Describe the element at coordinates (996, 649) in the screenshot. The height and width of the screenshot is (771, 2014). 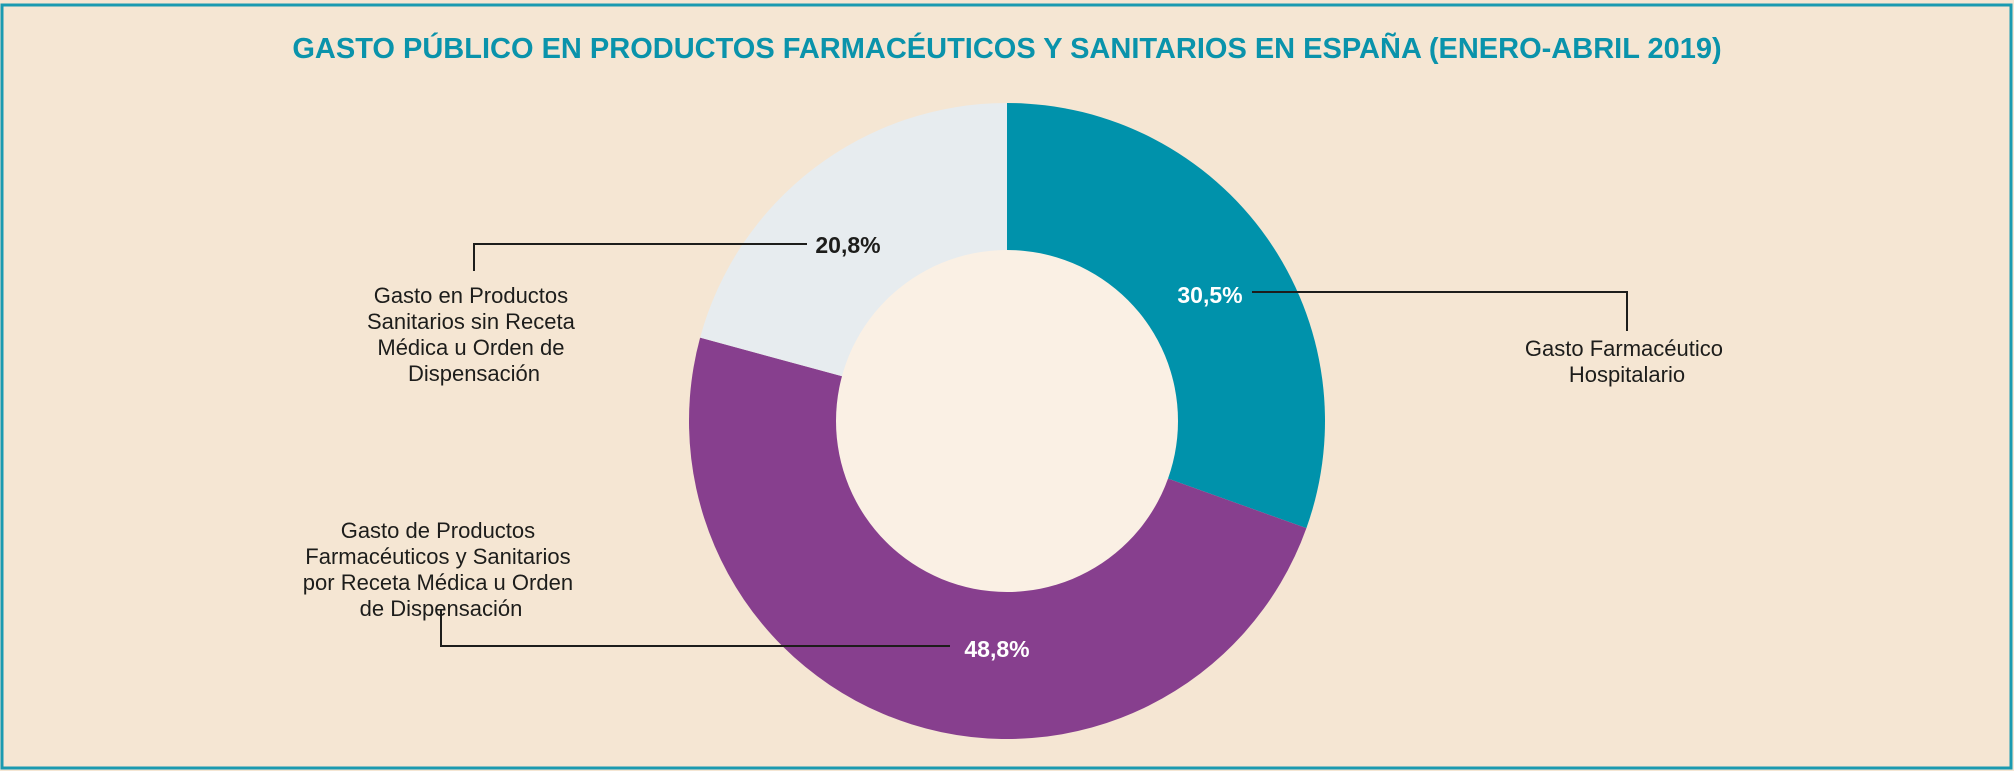
I see `data-label-receta: 48,8%` at that location.